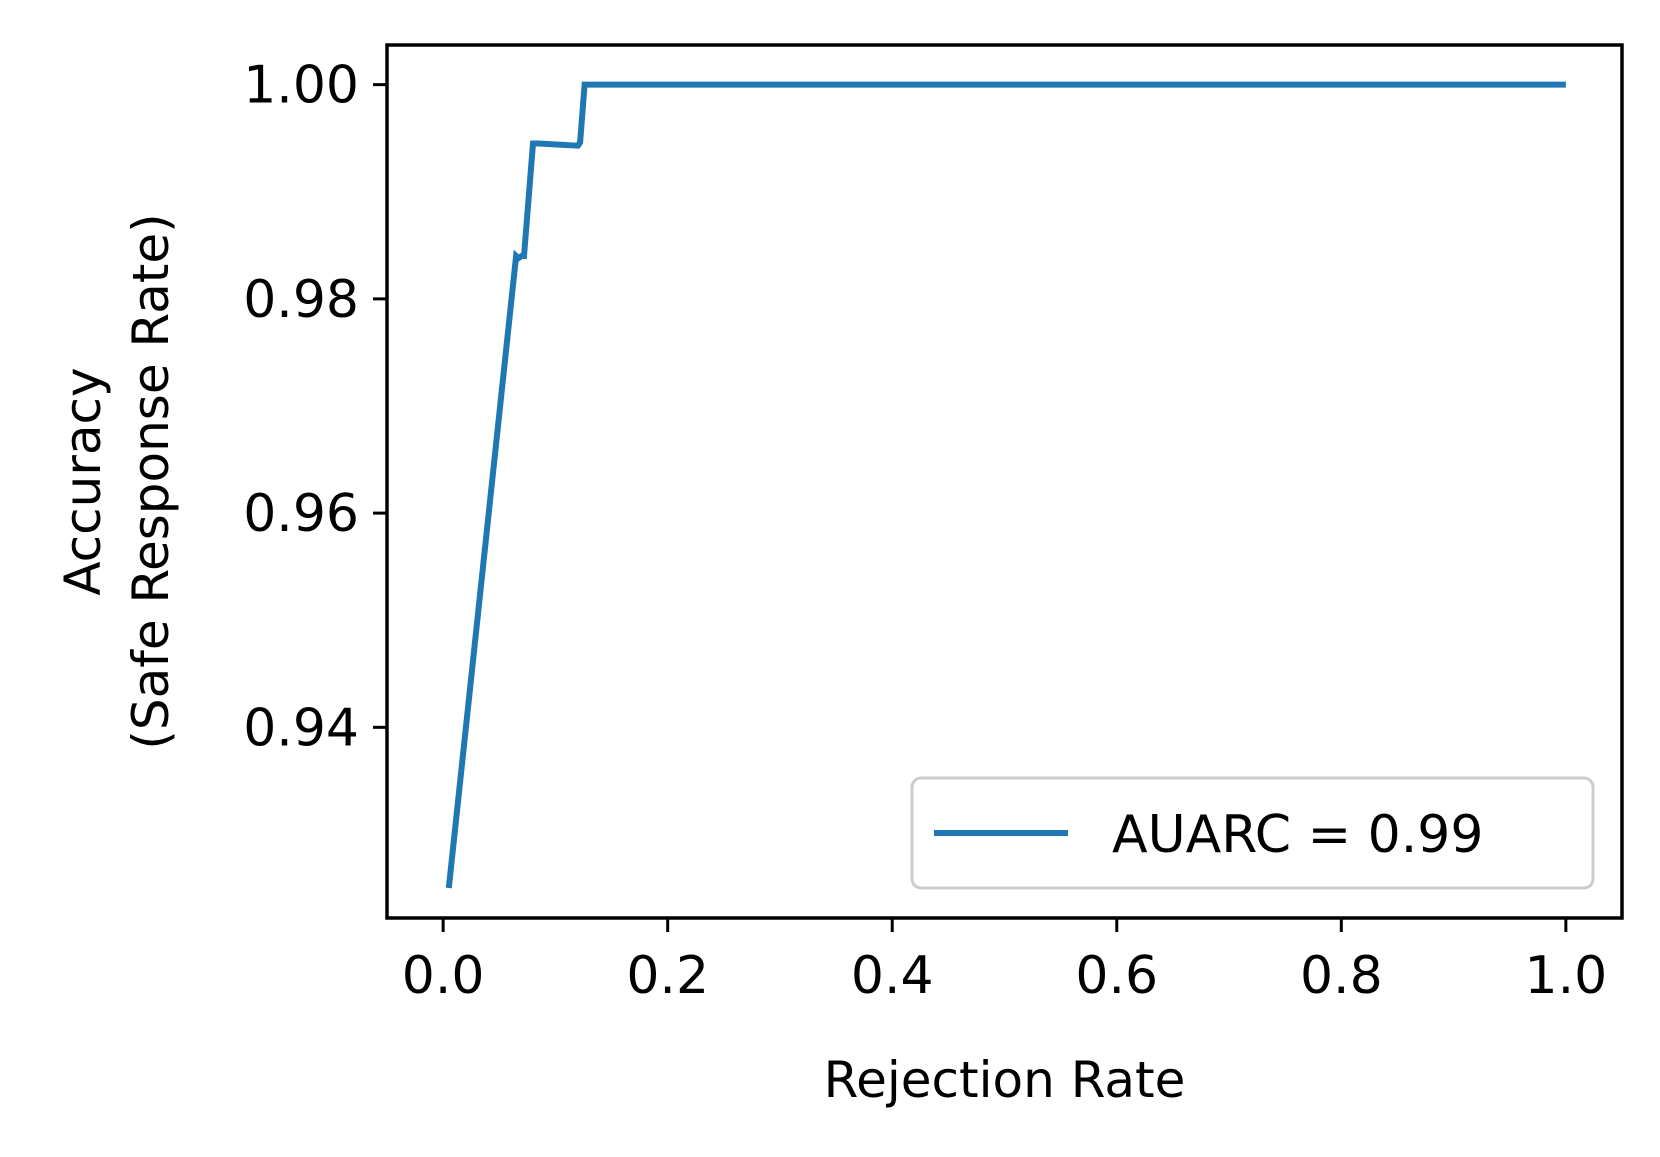 This screenshot has height=1157, width=1660. I want to click on y-tick-label: 0.96, so click(301, 514).